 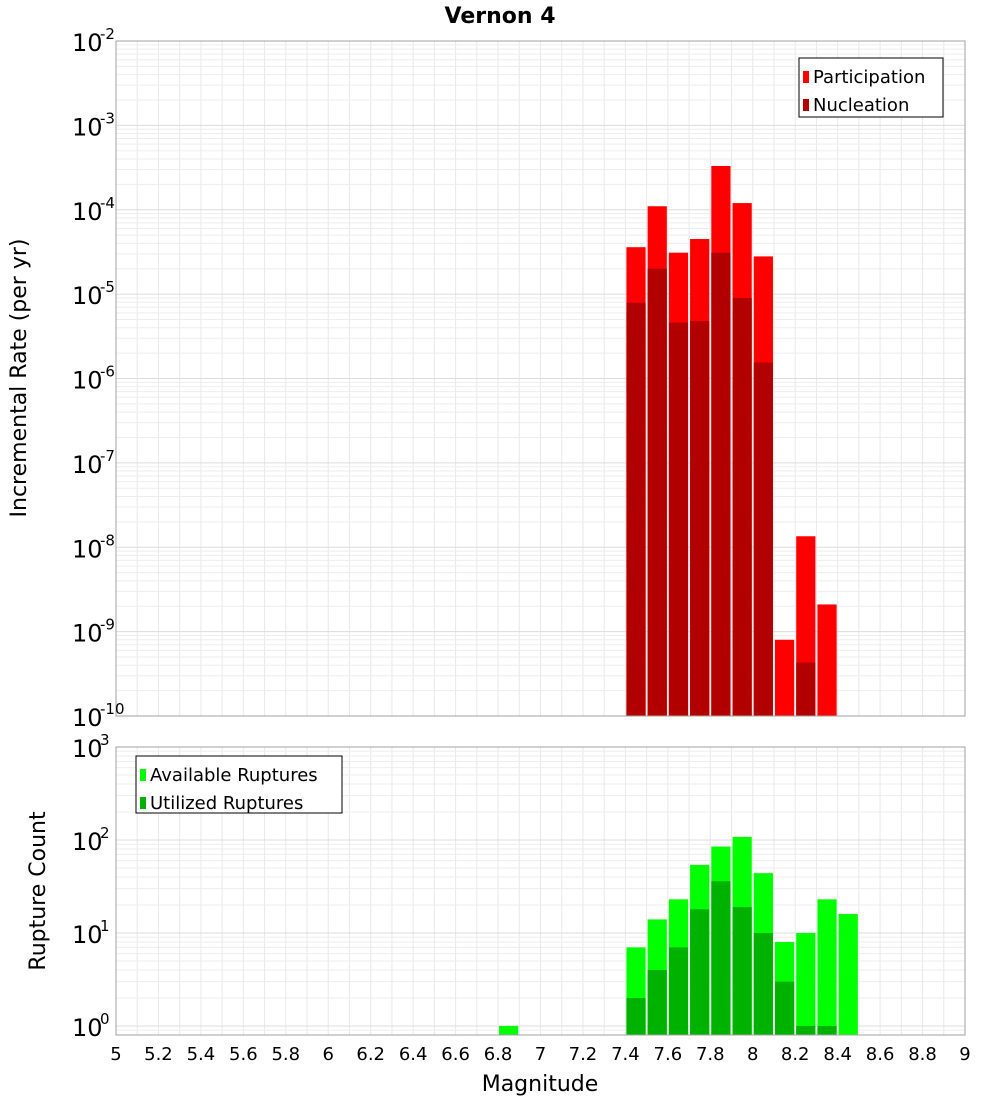 What do you see at coordinates (115, 1054) in the screenshot?
I see `x-tick-label: 5` at bounding box center [115, 1054].